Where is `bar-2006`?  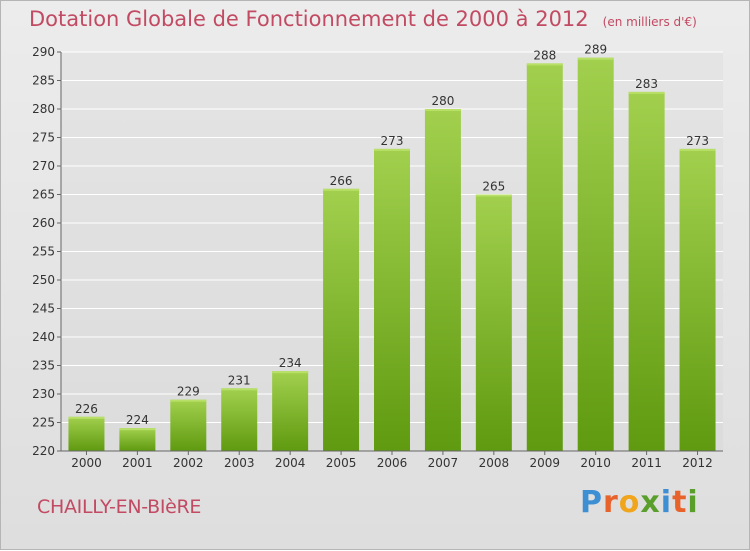 bar-2006 is located at coordinates (392, 299).